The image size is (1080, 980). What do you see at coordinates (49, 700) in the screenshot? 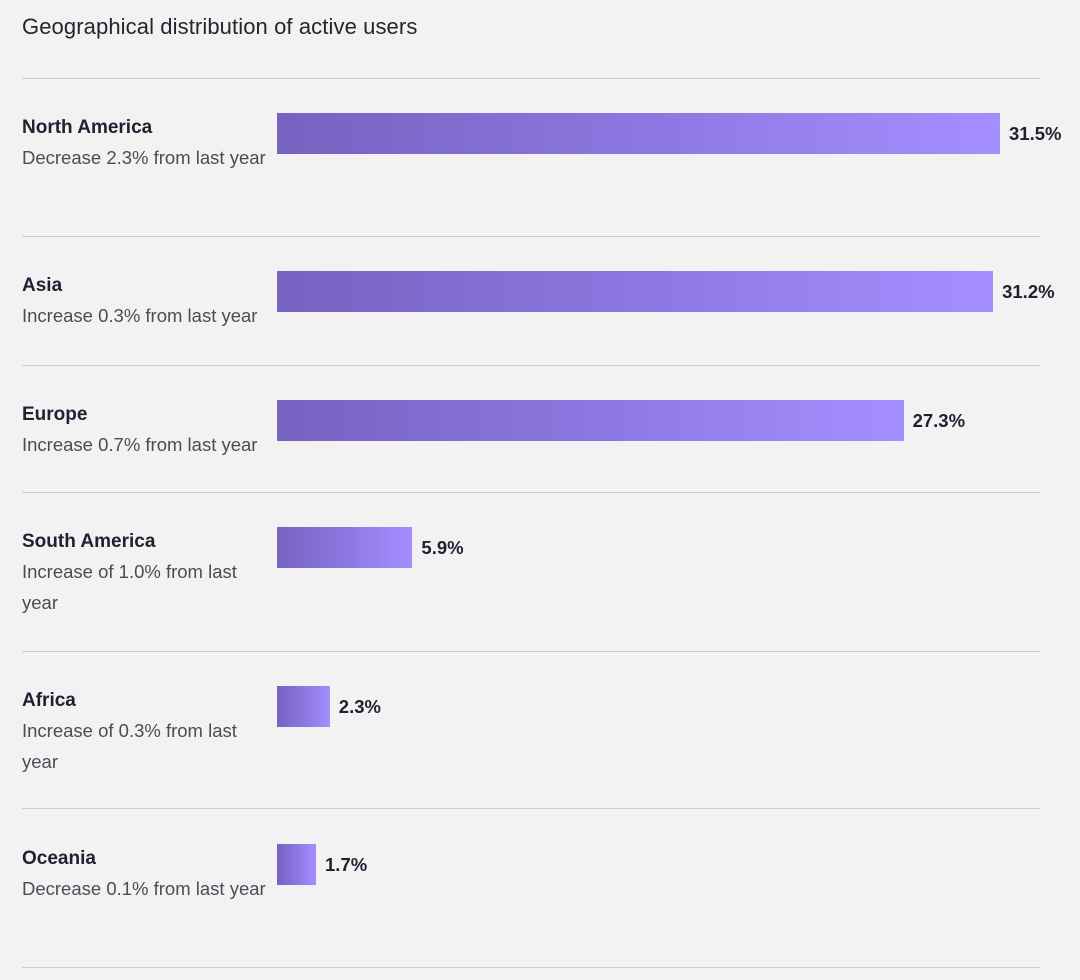
I see `region-name: Africa` at bounding box center [49, 700].